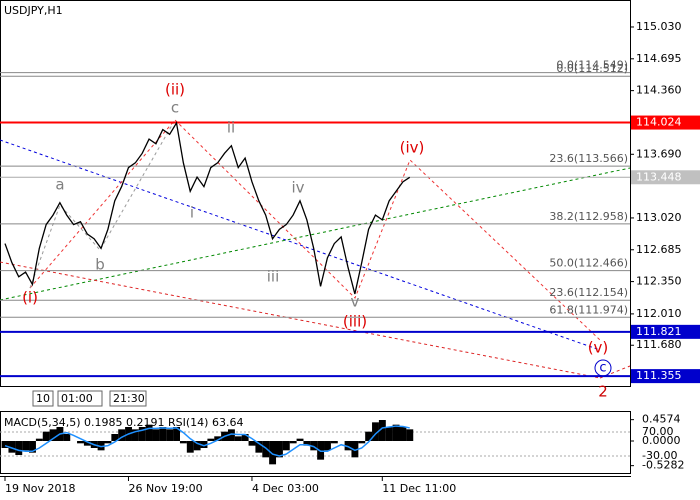 The image size is (700, 500). What do you see at coordinates (123, 422) in the screenshot?
I see `indicator-title: MACD(5,34,5) 0.1985 0.2191 RSI(14) 63.64` at bounding box center [123, 422].